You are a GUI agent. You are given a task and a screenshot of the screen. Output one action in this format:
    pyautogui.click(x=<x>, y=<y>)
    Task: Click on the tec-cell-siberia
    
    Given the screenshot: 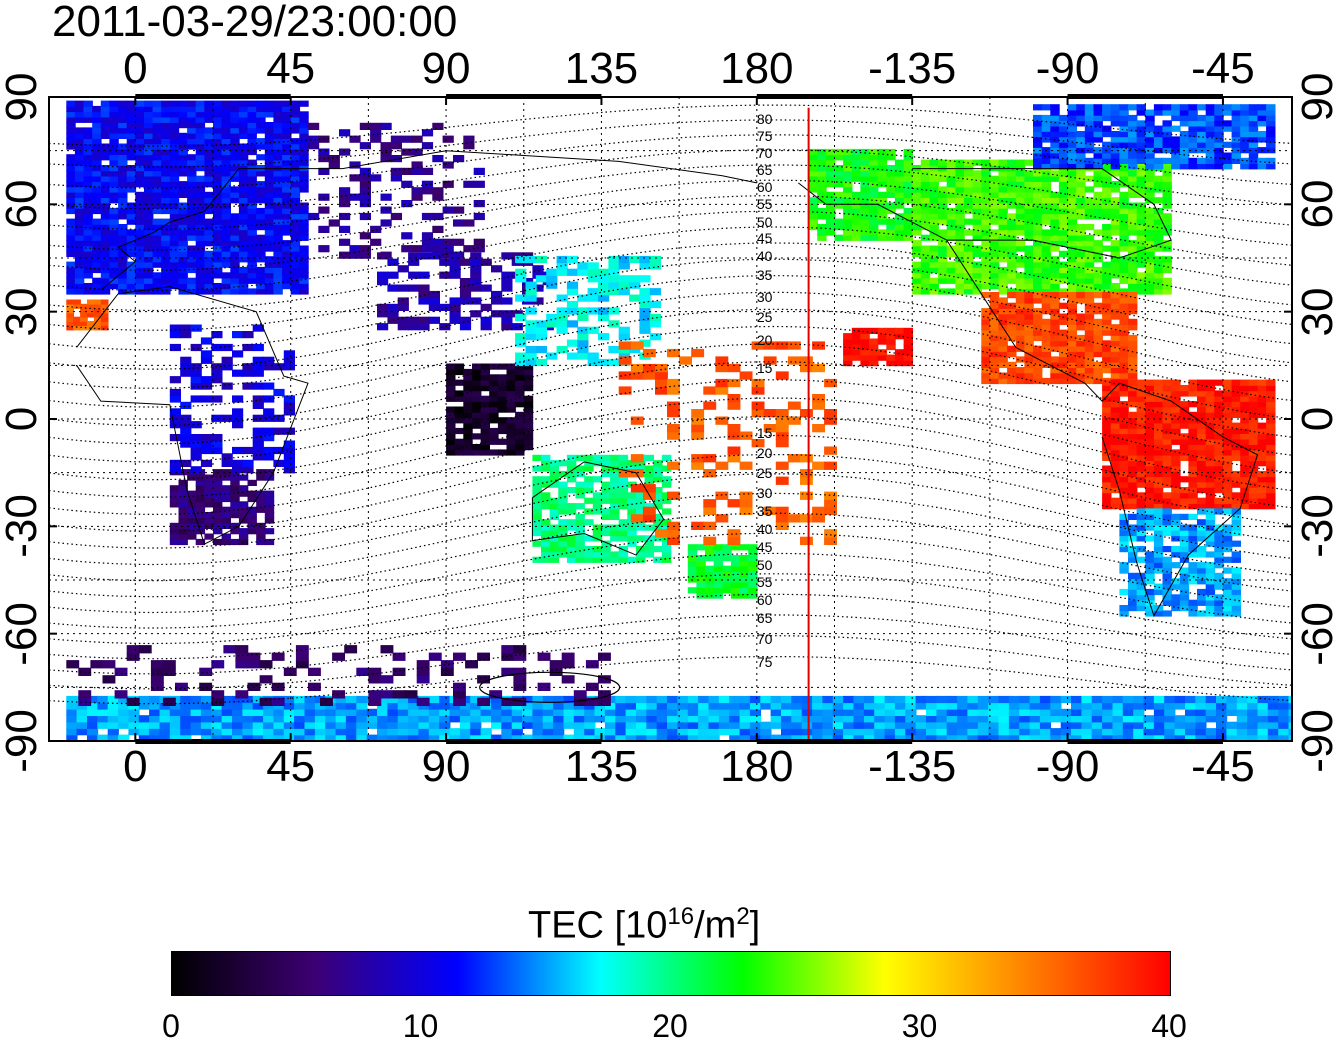 What is the action you would take?
    pyautogui.click(x=469, y=223)
    